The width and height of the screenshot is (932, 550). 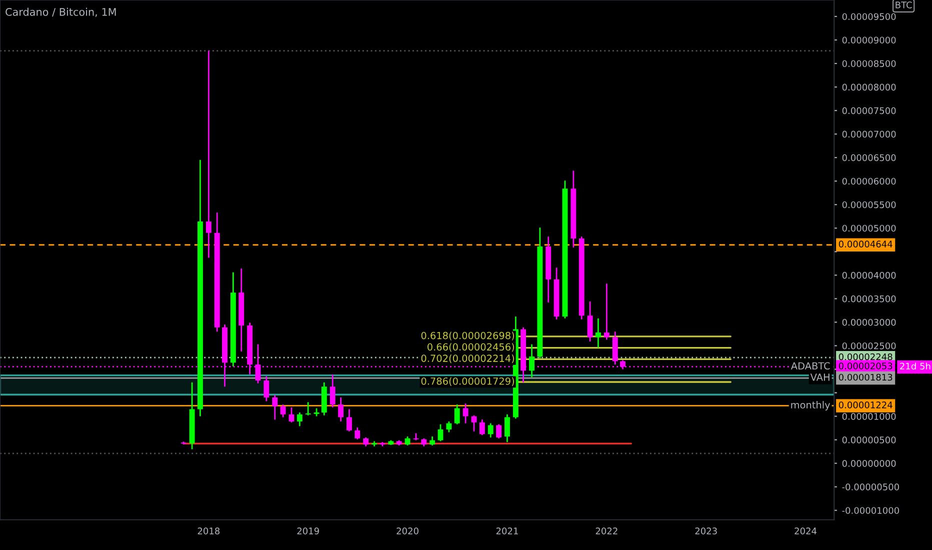 What do you see at coordinates (869, 181) in the screenshot?
I see `y-tick-label: 0.00006000` at bounding box center [869, 181].